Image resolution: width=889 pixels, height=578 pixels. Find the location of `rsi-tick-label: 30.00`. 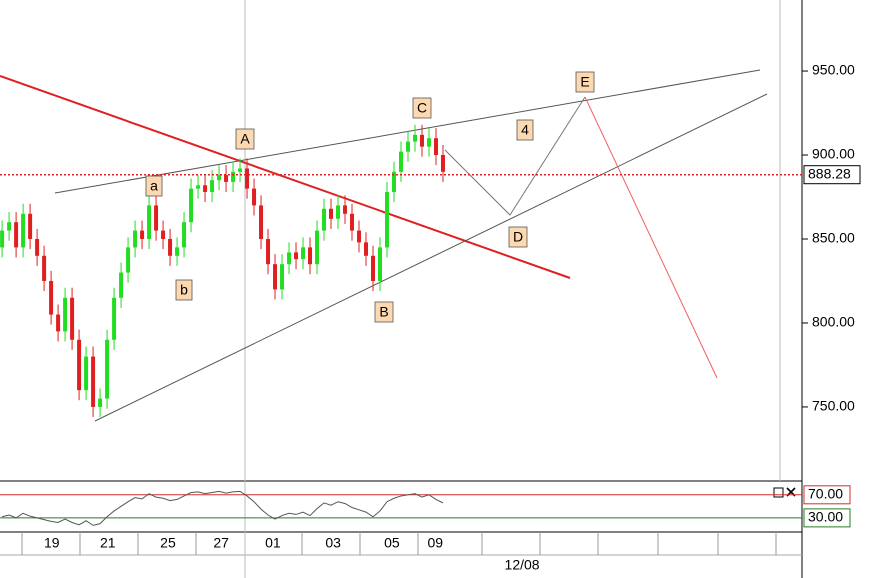

rsi-tick-label: 30.00 is located at coordinates (825, 517).